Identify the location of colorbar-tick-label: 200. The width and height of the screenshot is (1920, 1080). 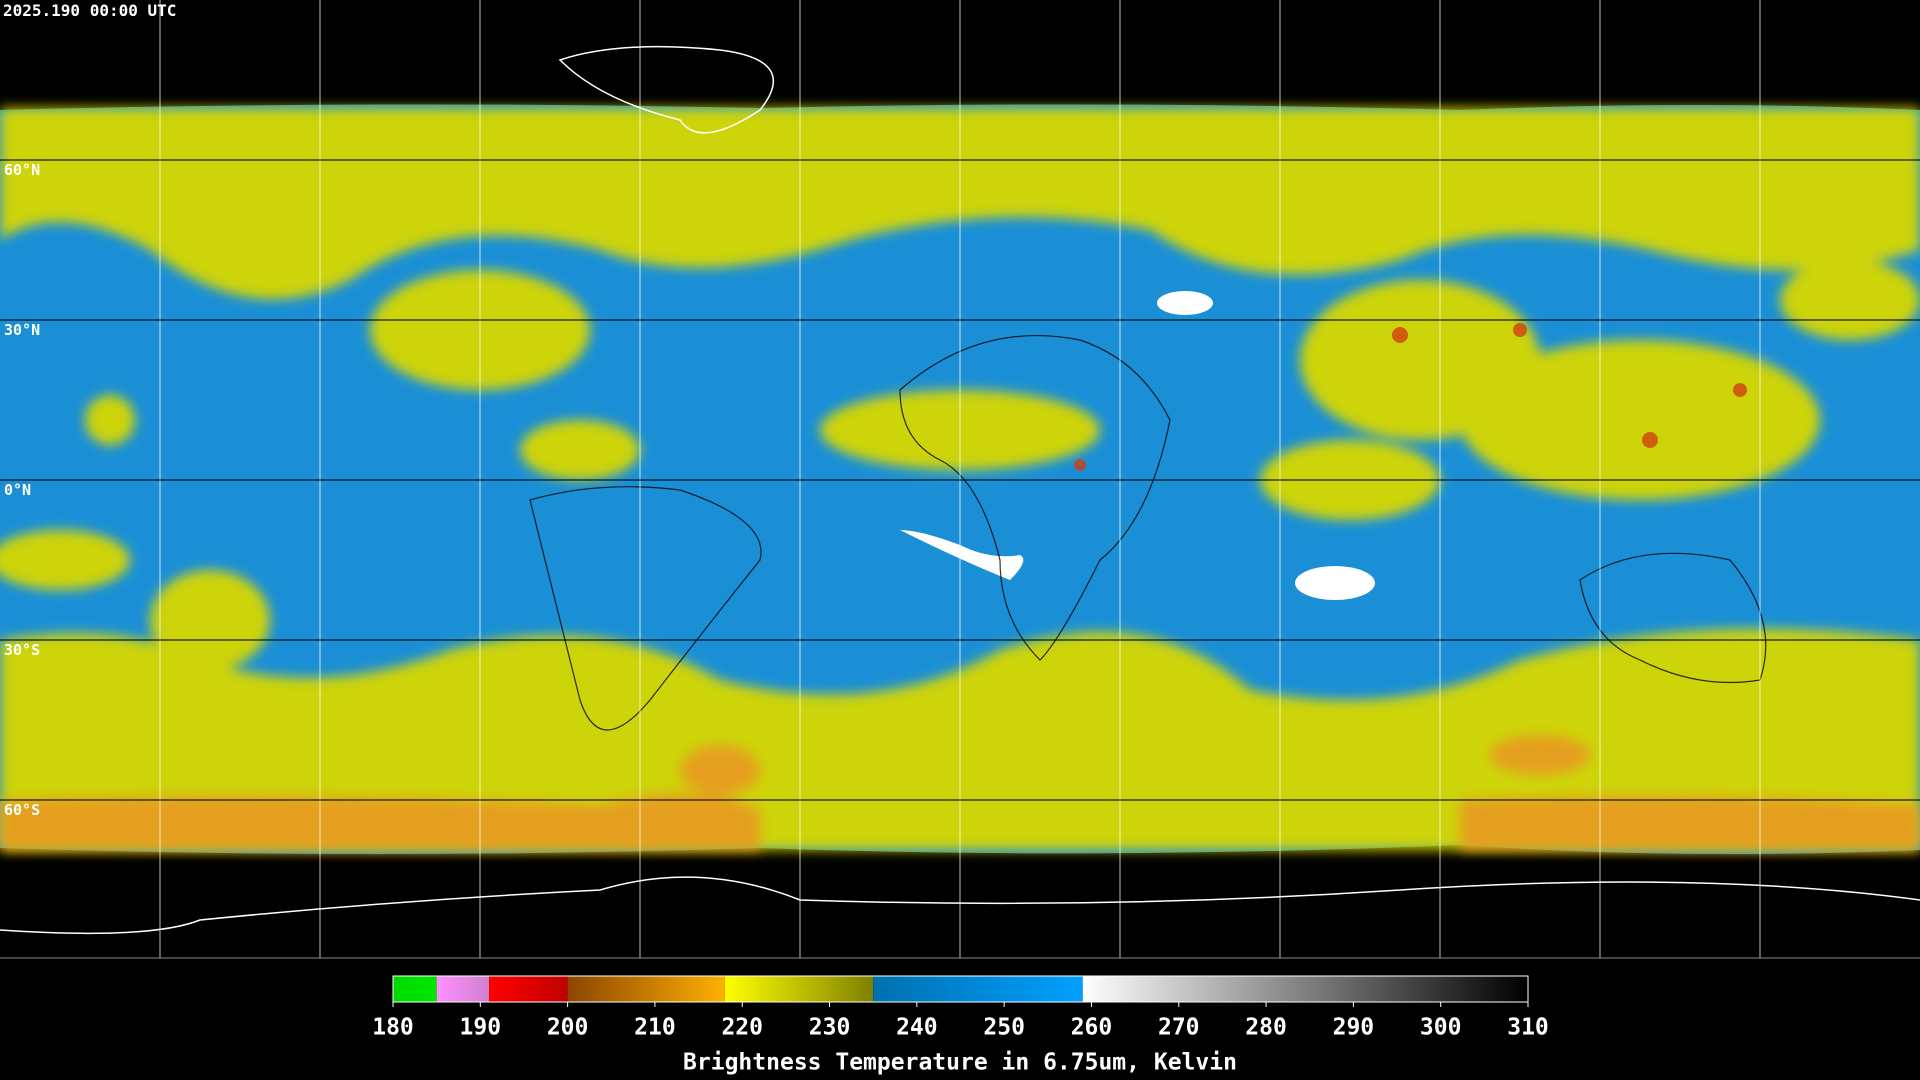
(568, 1028).